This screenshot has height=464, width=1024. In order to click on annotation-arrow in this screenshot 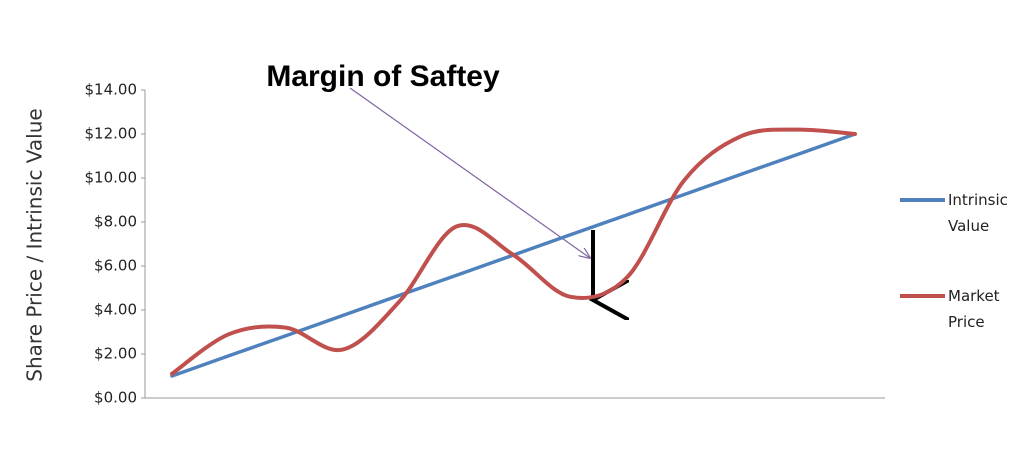, I will do `click(469, 172)`.